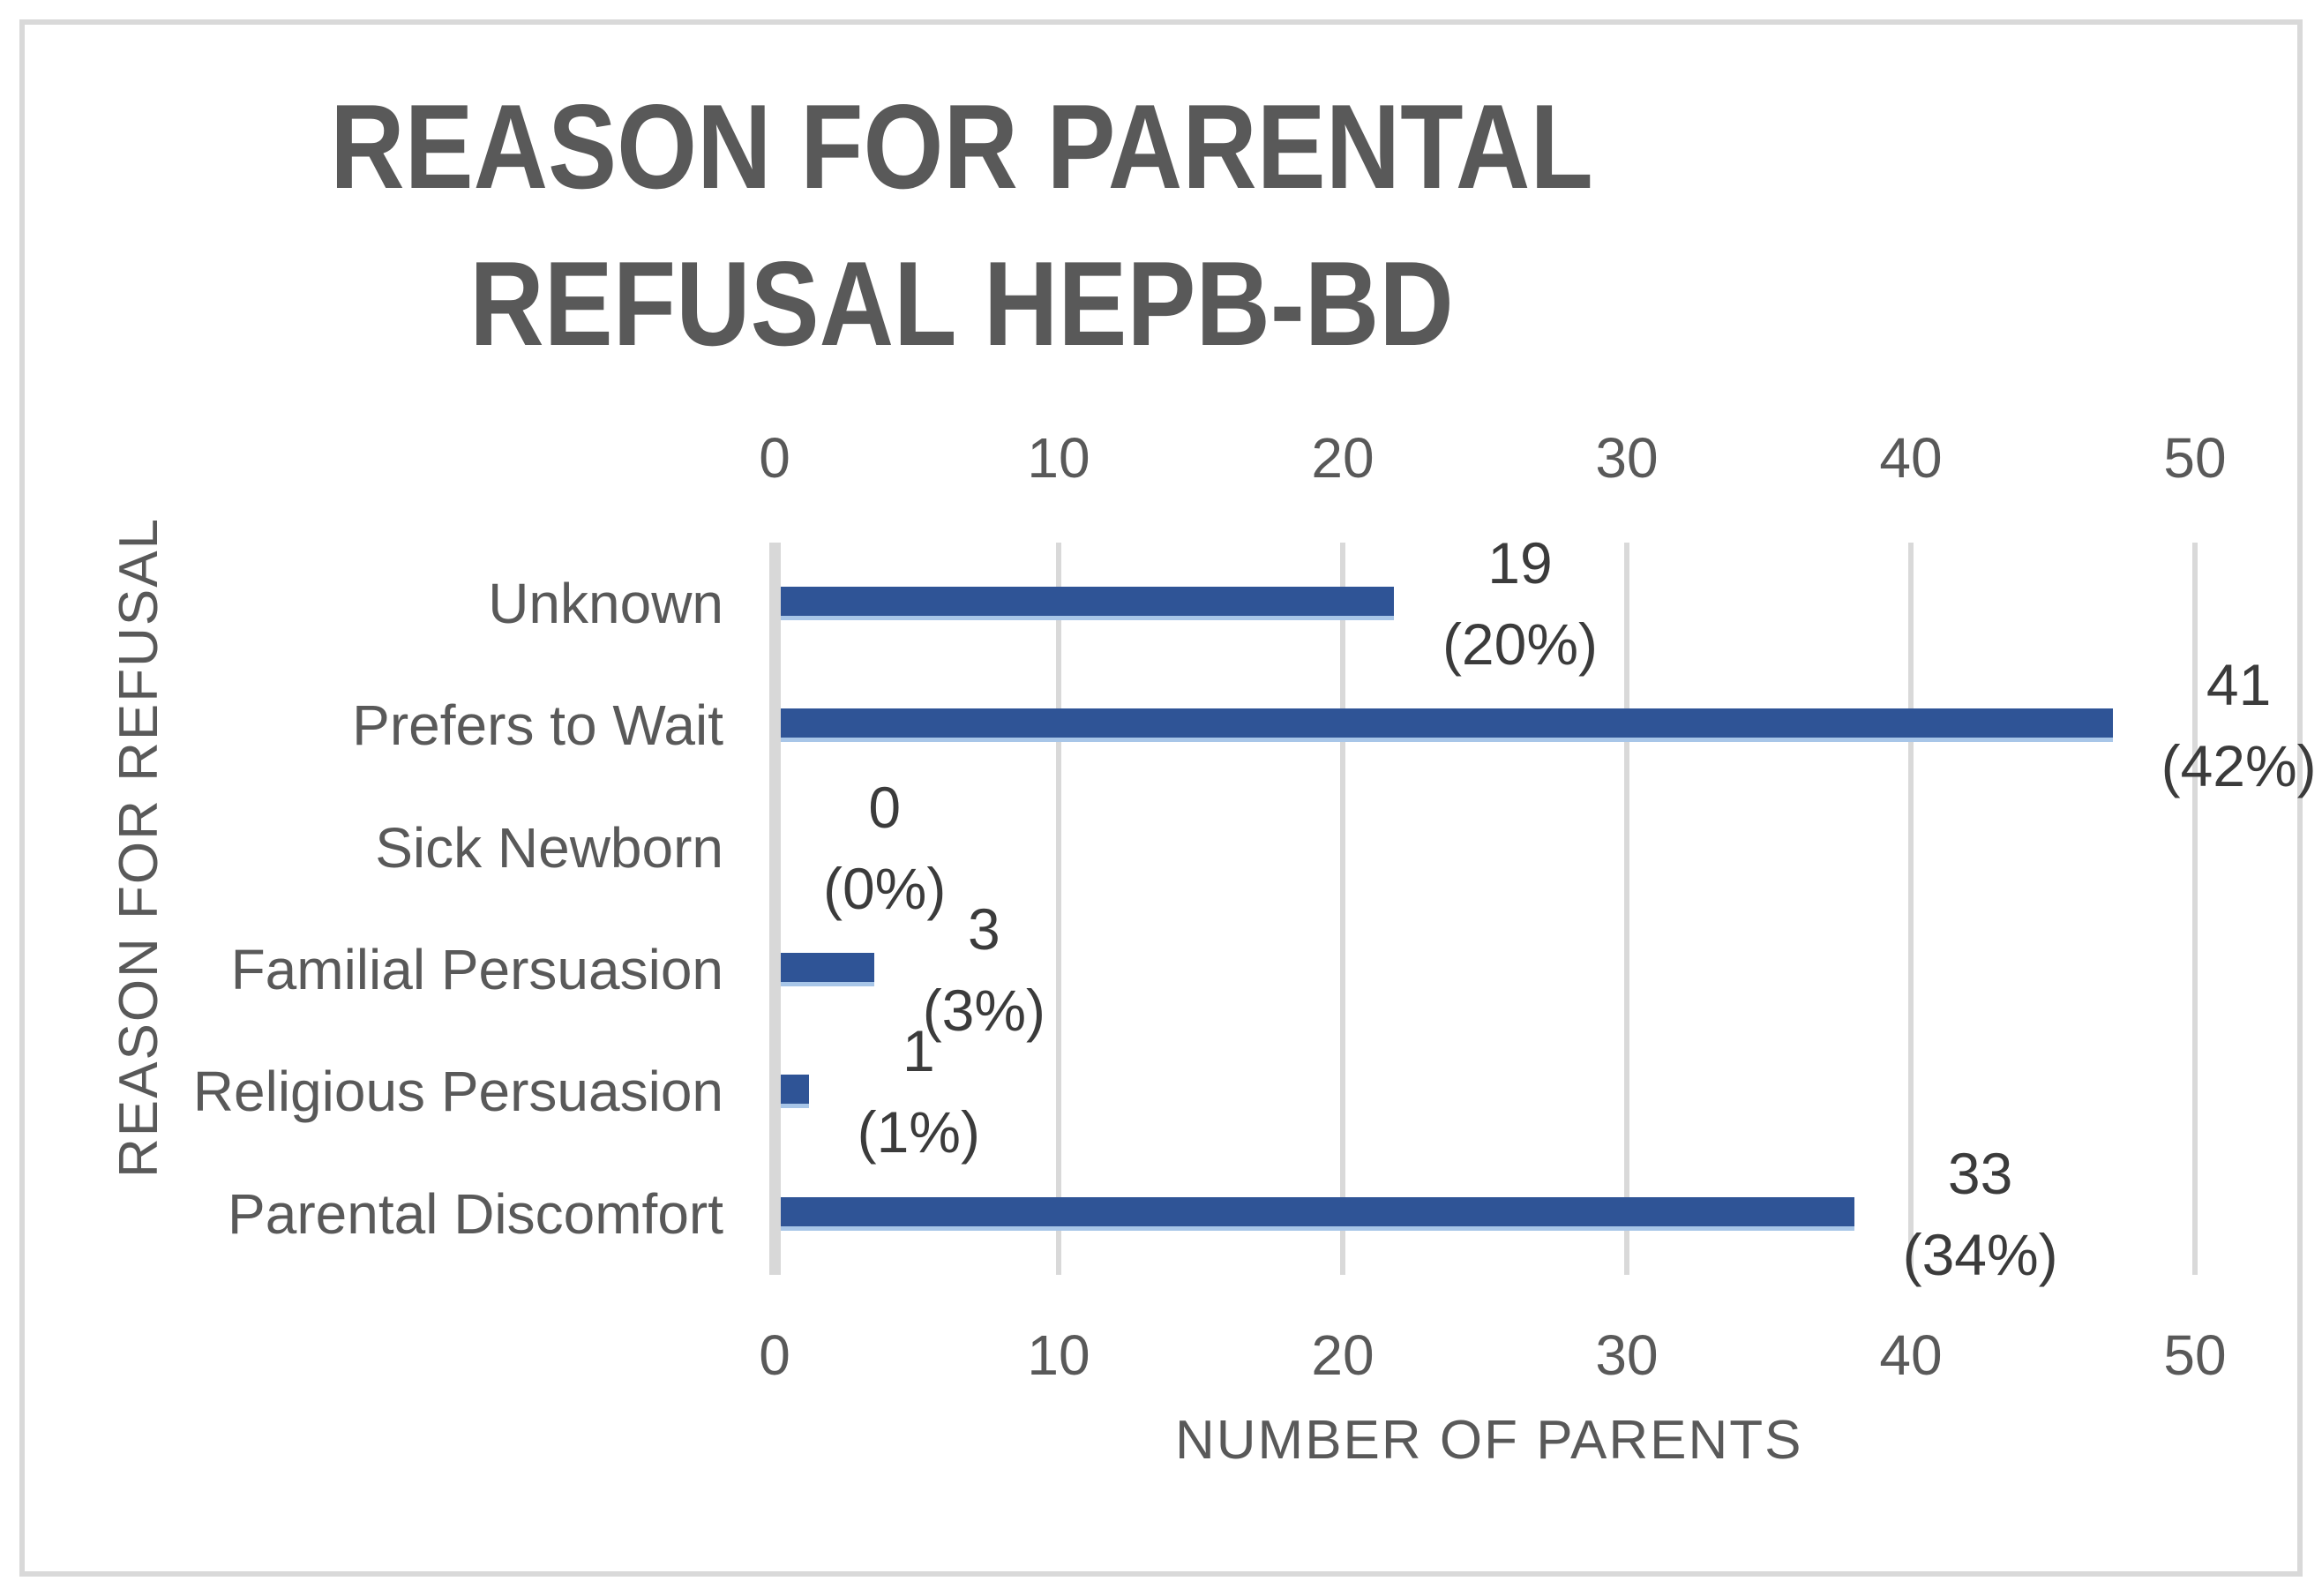 The height and width of the screenshot is (1596, 2322). Describe the element at coordinates (774, 1355) in the screenshot. I see `bottom-axis-tick-0: 0` at that location.